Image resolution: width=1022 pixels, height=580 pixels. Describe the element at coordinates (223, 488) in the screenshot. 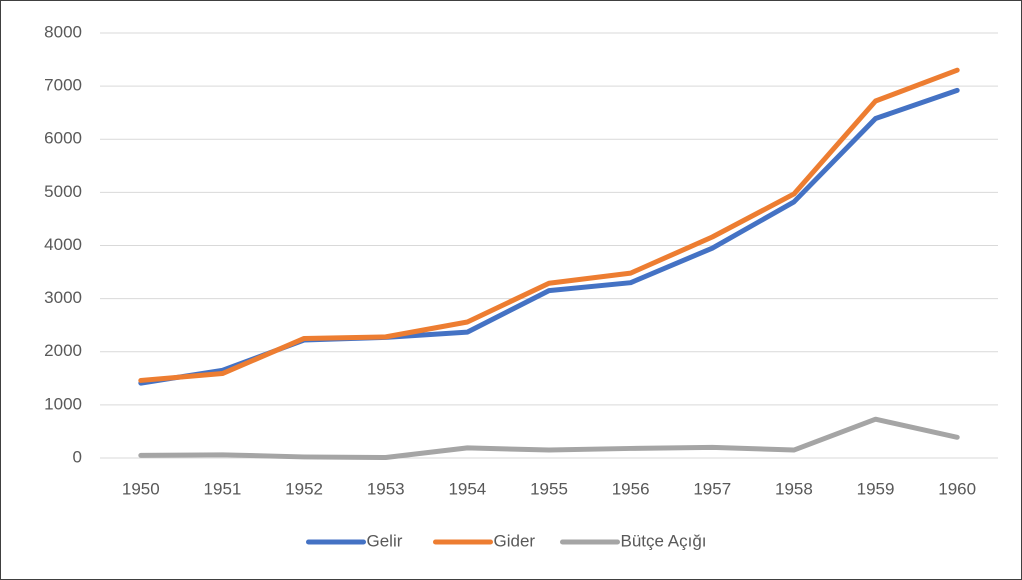

I see `x-tick-label: 1951` at that location.